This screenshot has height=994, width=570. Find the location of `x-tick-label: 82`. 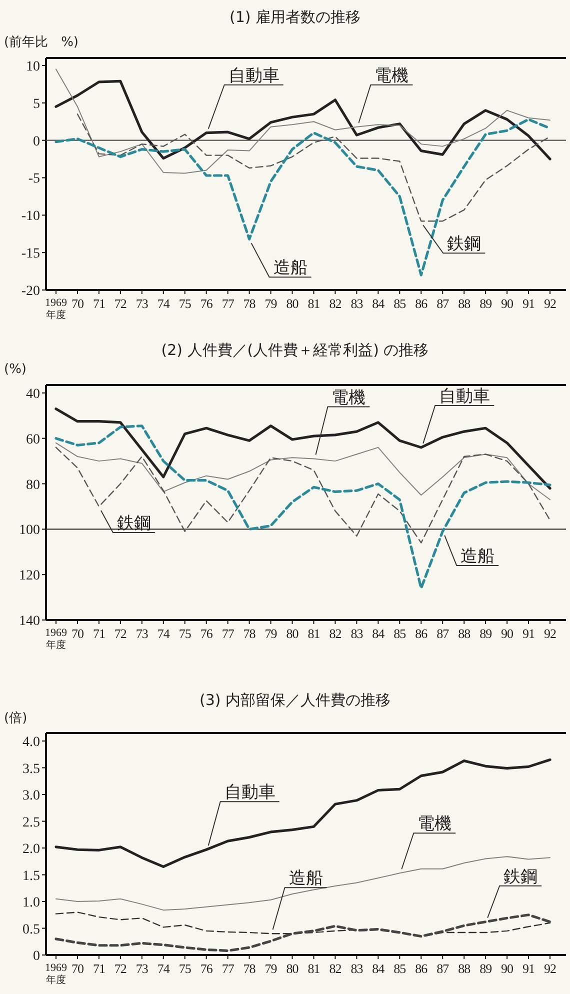

x-tick-label: 82 is located at coordinates (335, 303).